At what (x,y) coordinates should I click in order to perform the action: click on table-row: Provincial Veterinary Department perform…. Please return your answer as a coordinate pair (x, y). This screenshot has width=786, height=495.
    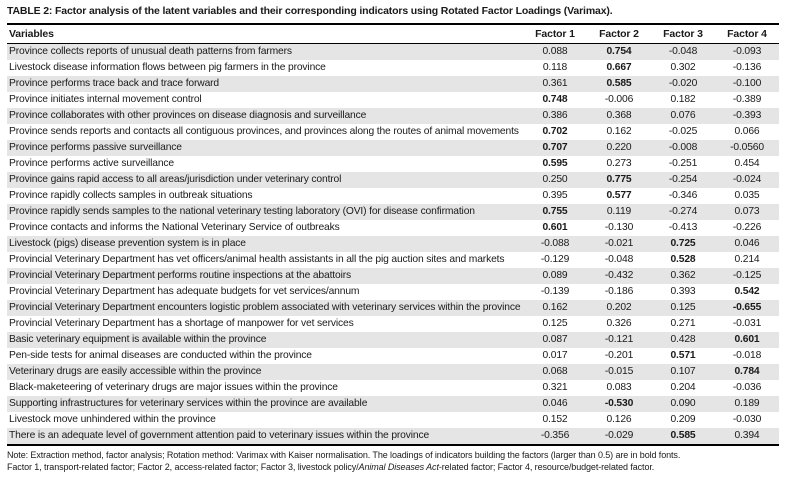
    Looking at the image, I should click on (393, 276).